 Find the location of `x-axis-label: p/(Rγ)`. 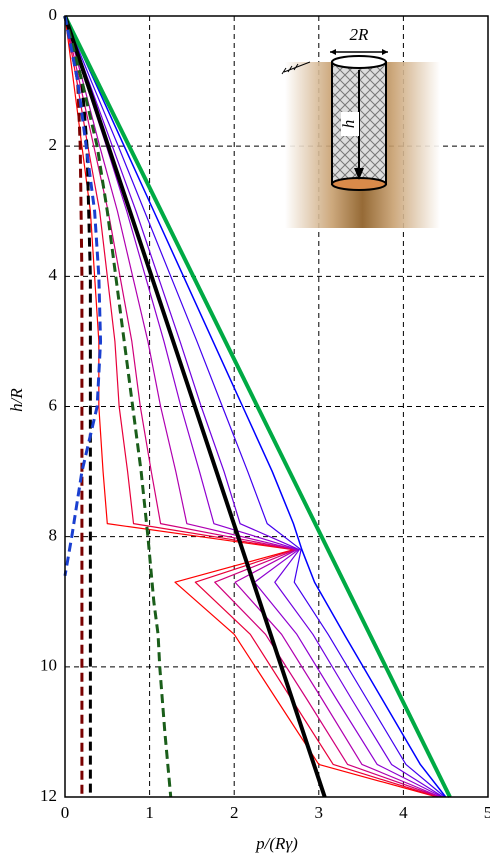

x-axis-label: p/(Rγ) is located at coordinates (276, 843).